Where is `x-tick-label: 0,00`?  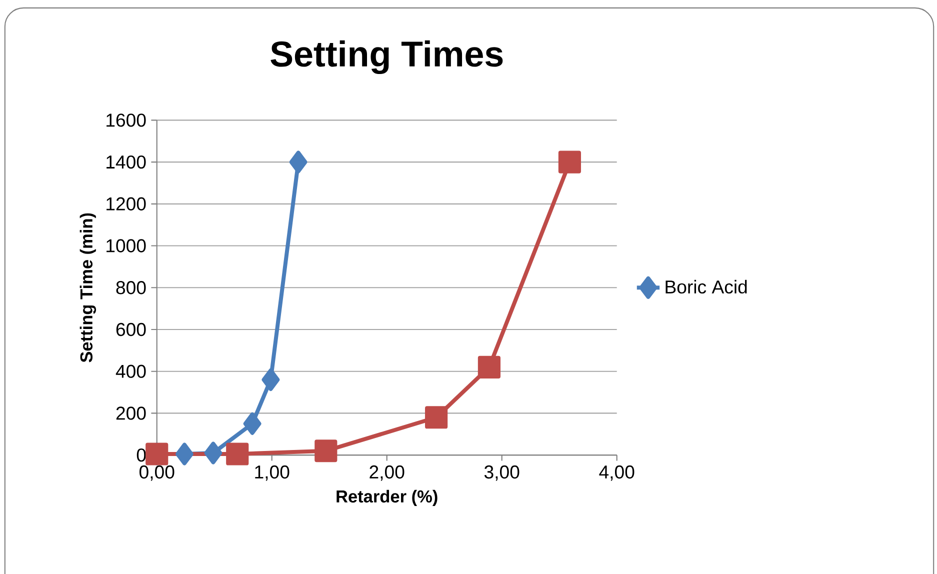
x-tick-label: 0,00 is located at coordinates (157, 473).